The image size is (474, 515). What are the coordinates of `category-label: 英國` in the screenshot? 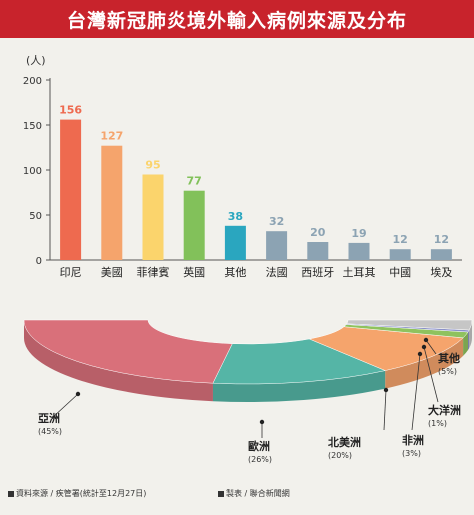 It's located at (194, 272).